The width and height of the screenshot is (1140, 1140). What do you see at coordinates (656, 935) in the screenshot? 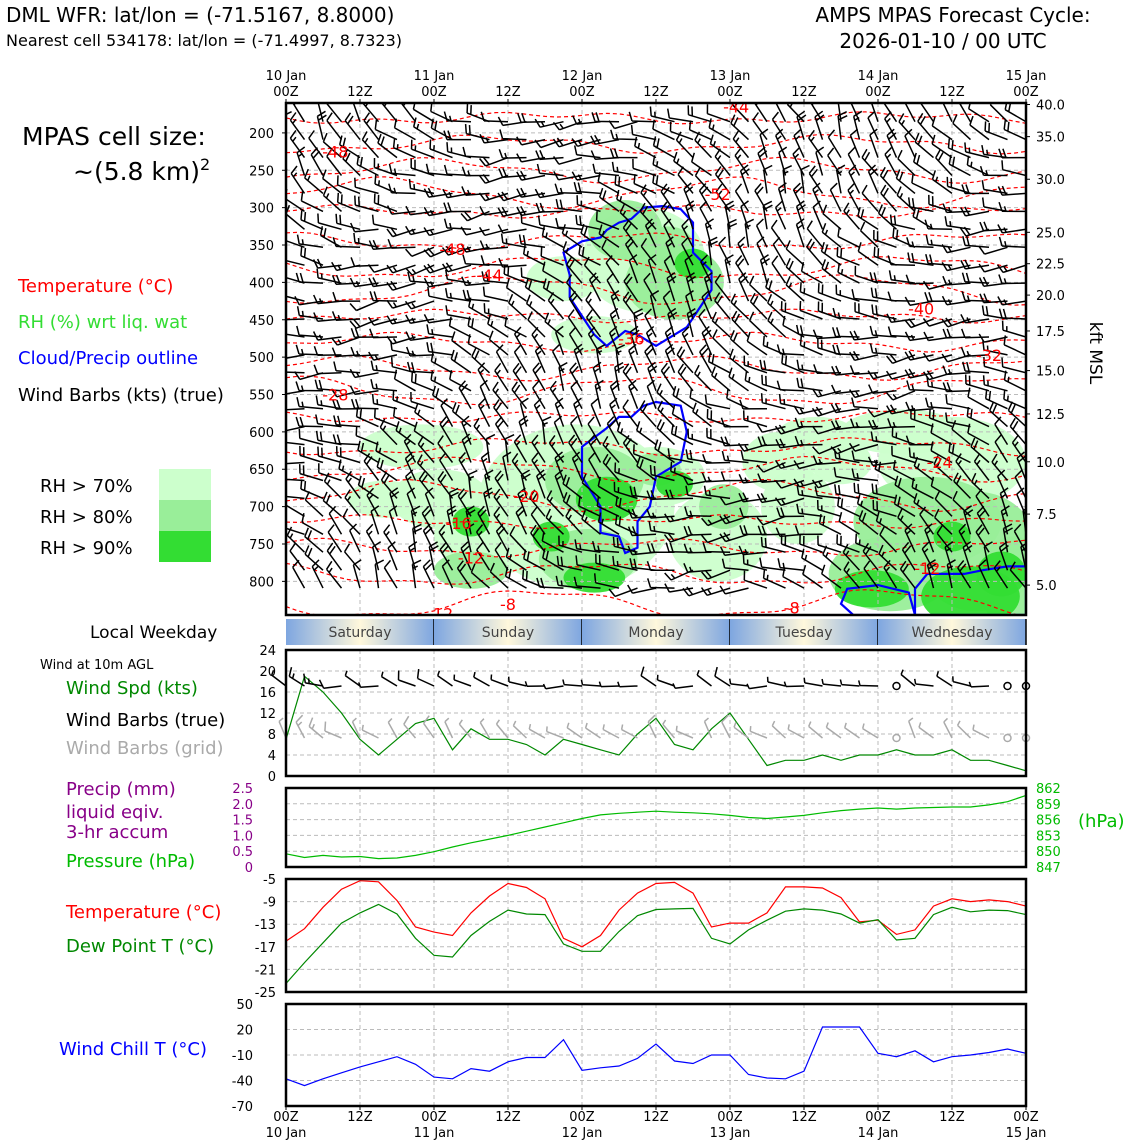
I see `temp-frame` at bounding box center [656, 935].